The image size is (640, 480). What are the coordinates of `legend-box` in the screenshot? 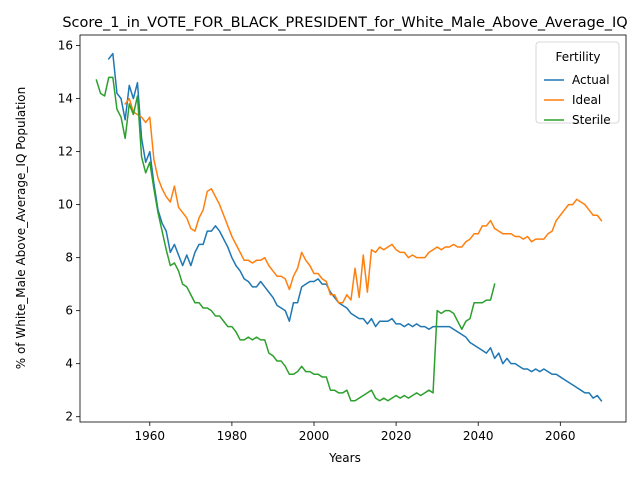 It's located at (577, 82).